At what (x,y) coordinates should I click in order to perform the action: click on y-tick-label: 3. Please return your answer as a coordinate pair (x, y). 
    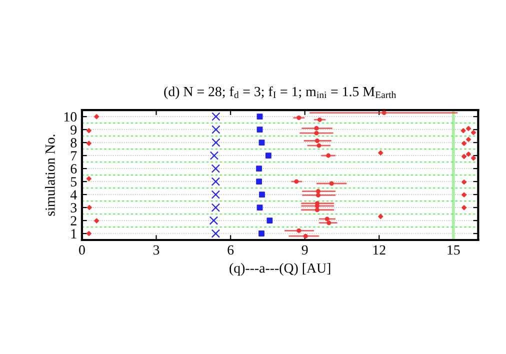
    Looking at the image, I should click on (73, 207).